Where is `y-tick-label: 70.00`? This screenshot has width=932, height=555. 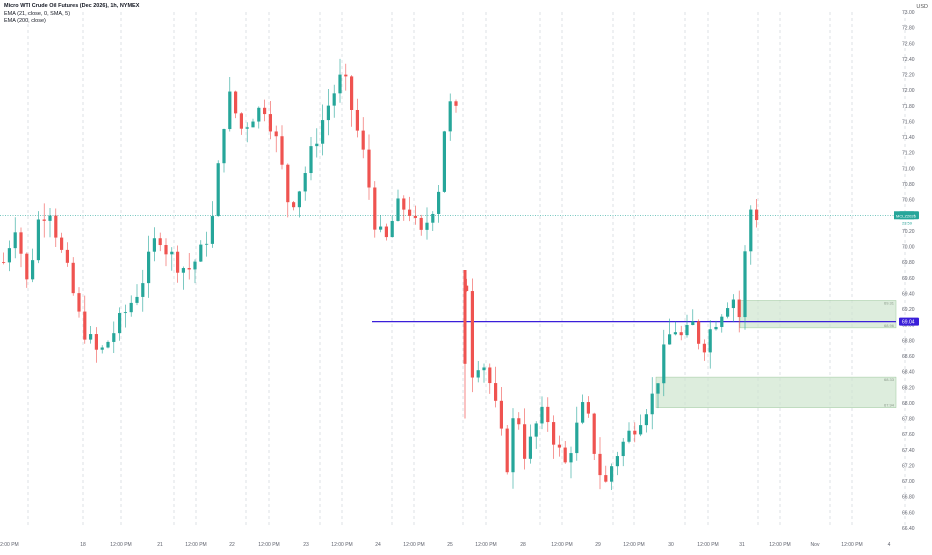
y-tick-label: 70.00 is located at coordinates (908, 248).